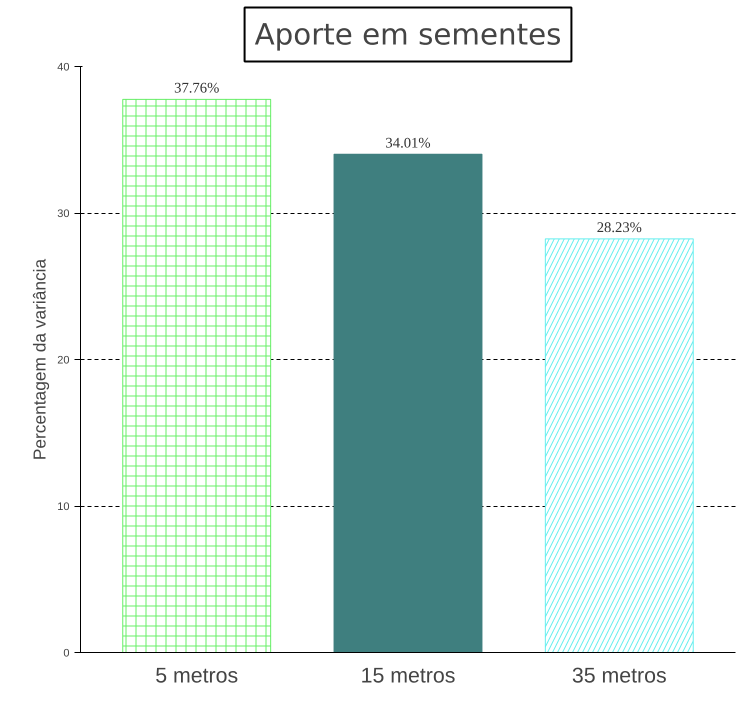 Image resolution: width=752 pixels, height=705 pixels. I want to click on x-tick-label: 35 metros, so click(619, 676).